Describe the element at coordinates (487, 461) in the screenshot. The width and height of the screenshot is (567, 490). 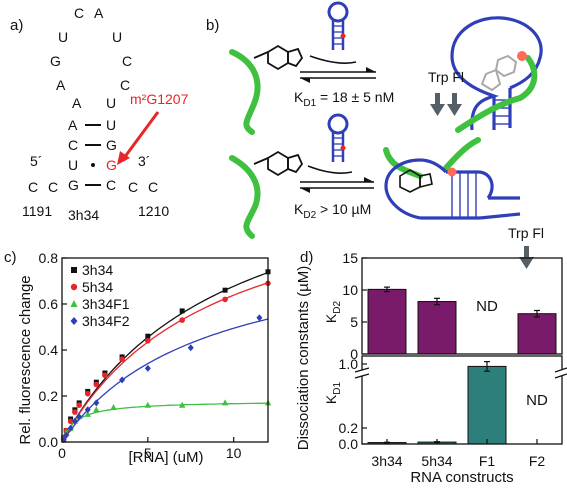
I see `d-category-label: F1` at that location.